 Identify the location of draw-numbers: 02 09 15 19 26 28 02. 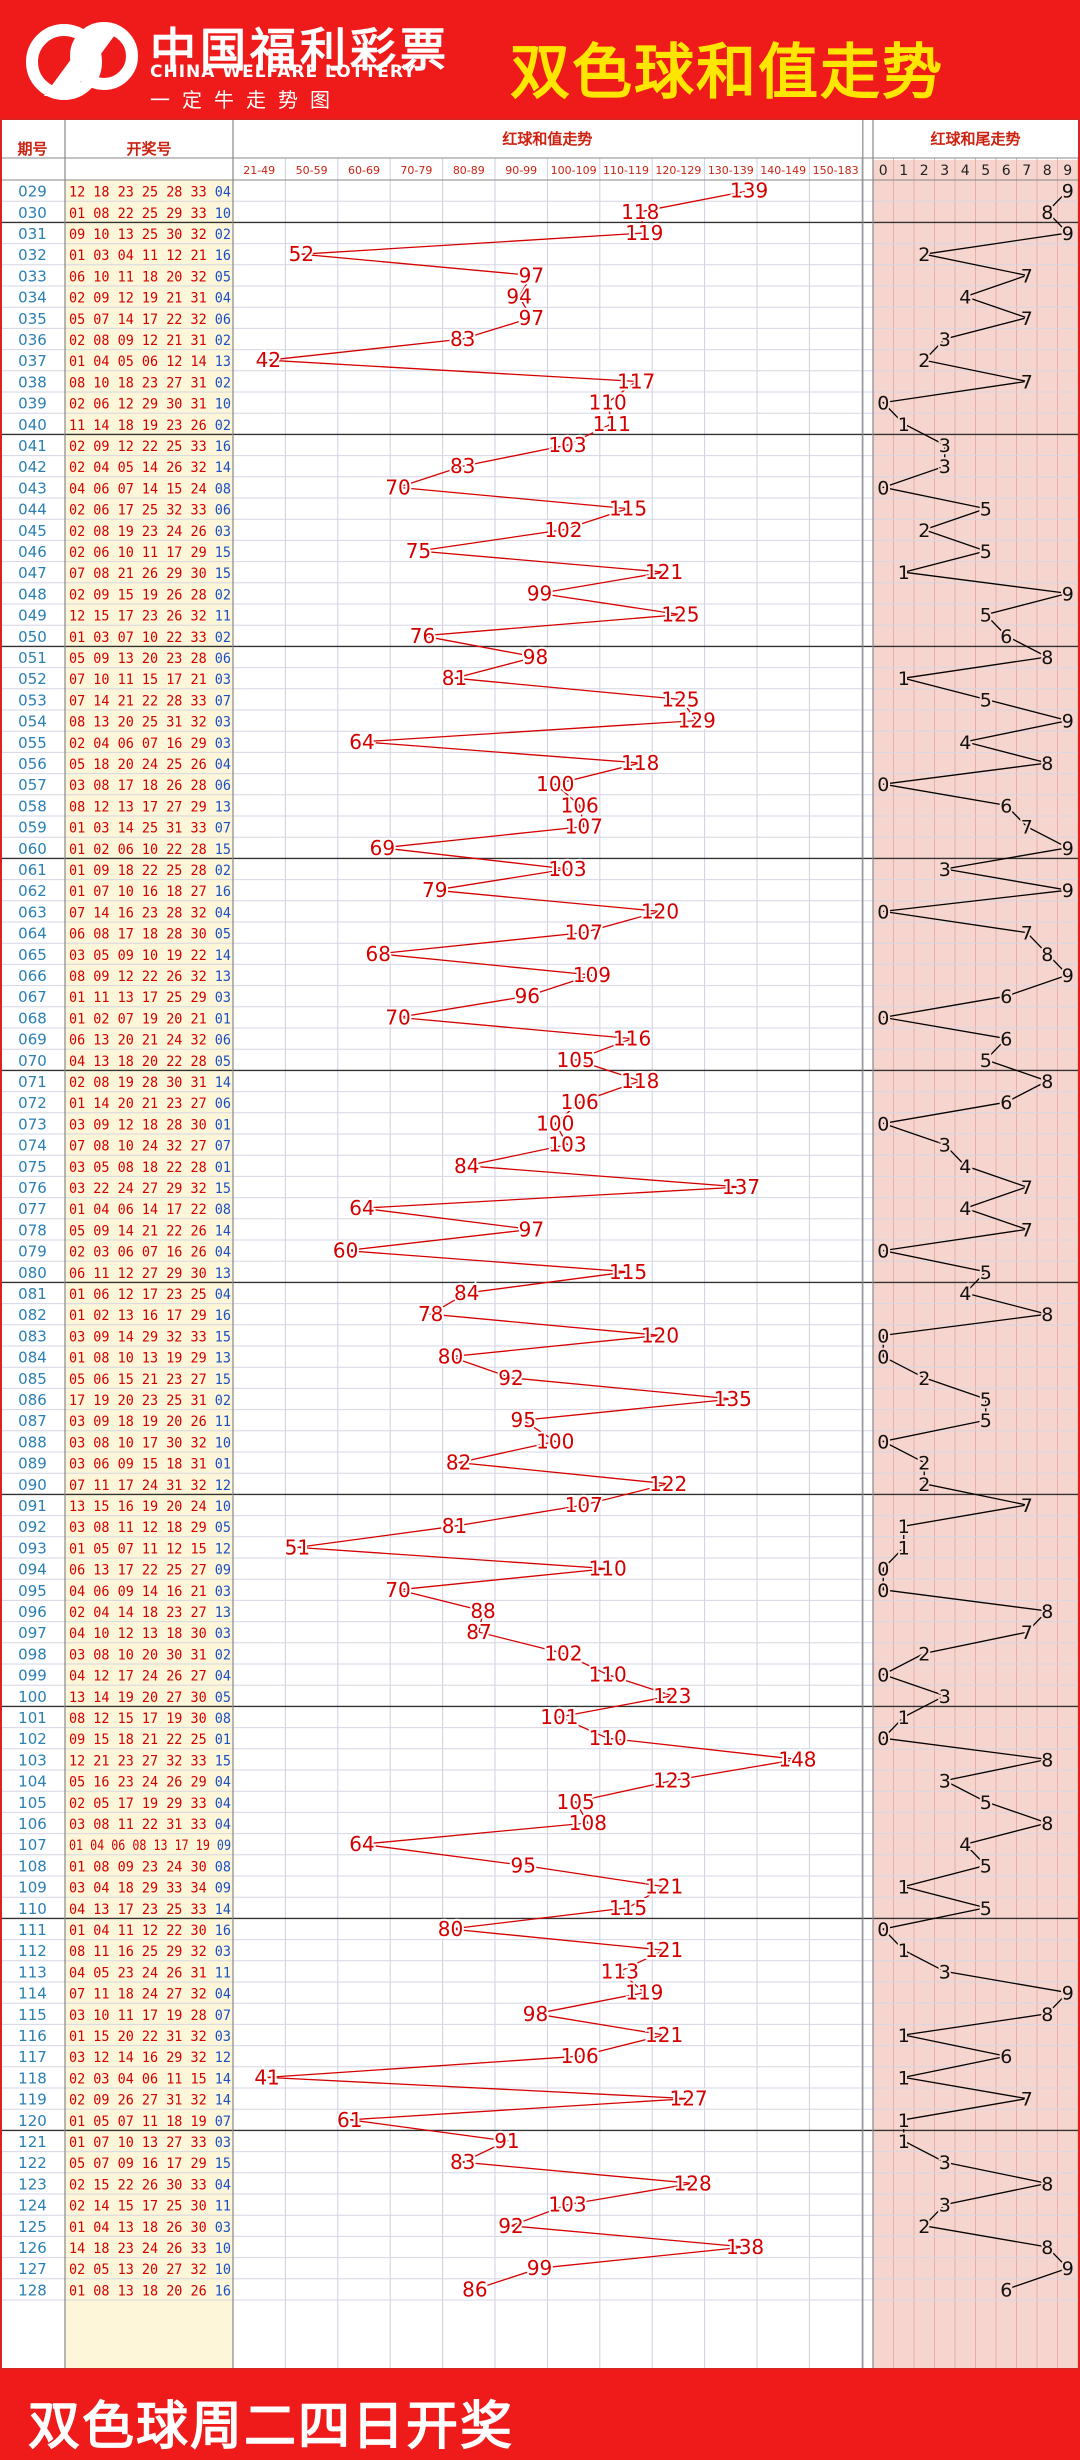
(150, 595).